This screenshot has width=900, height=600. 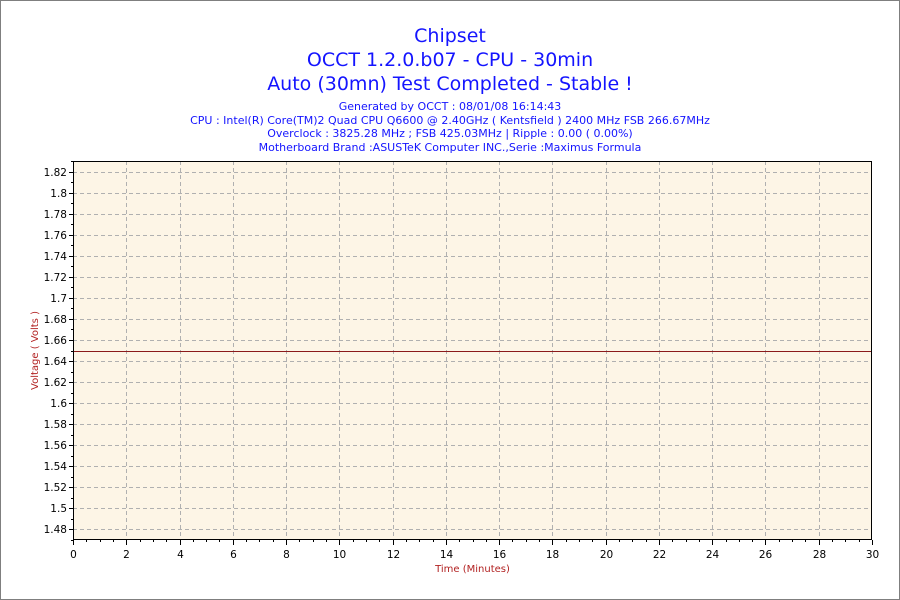 I want to click on x-tick-label: 30, so click(x=872, y=555).